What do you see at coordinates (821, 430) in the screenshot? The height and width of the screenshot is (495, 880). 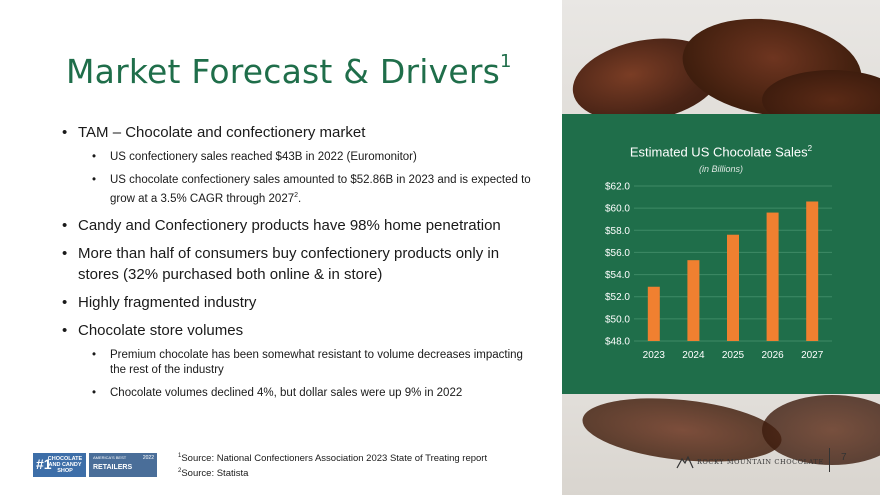 I see `chocolate-pretzel-image` at bounding box center [821, 430].